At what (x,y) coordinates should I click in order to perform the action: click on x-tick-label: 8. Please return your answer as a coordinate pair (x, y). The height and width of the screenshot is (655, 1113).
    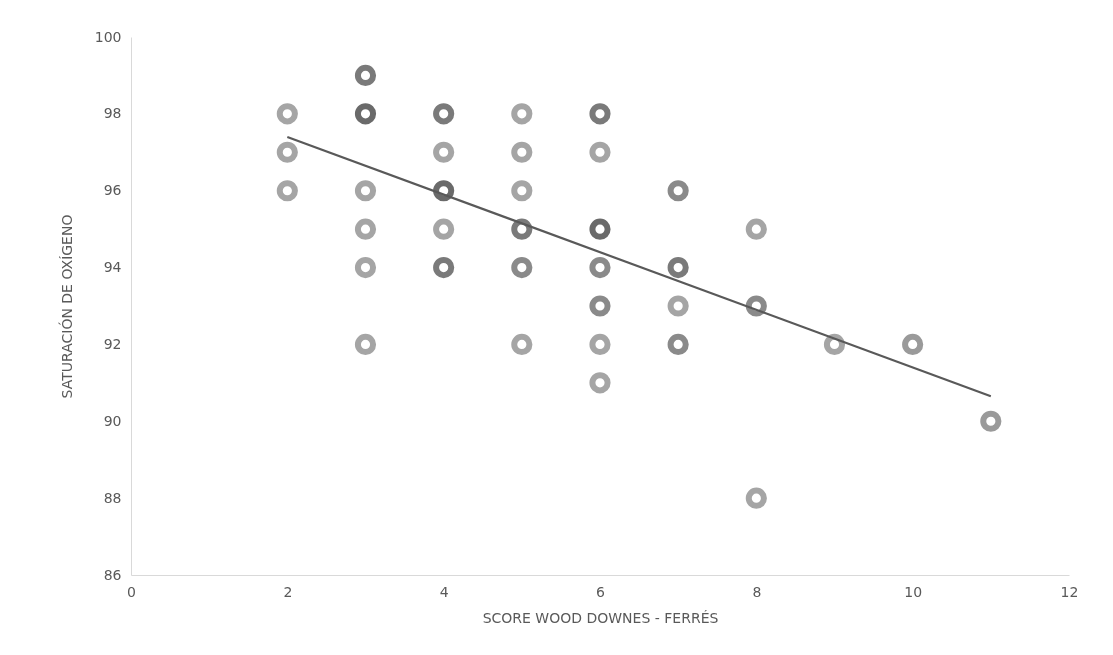
    Looking at the image, I should click on (757, 591).